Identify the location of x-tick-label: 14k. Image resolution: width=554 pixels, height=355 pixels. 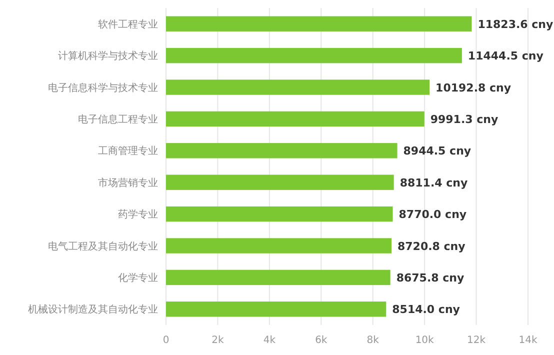
(528, 340).